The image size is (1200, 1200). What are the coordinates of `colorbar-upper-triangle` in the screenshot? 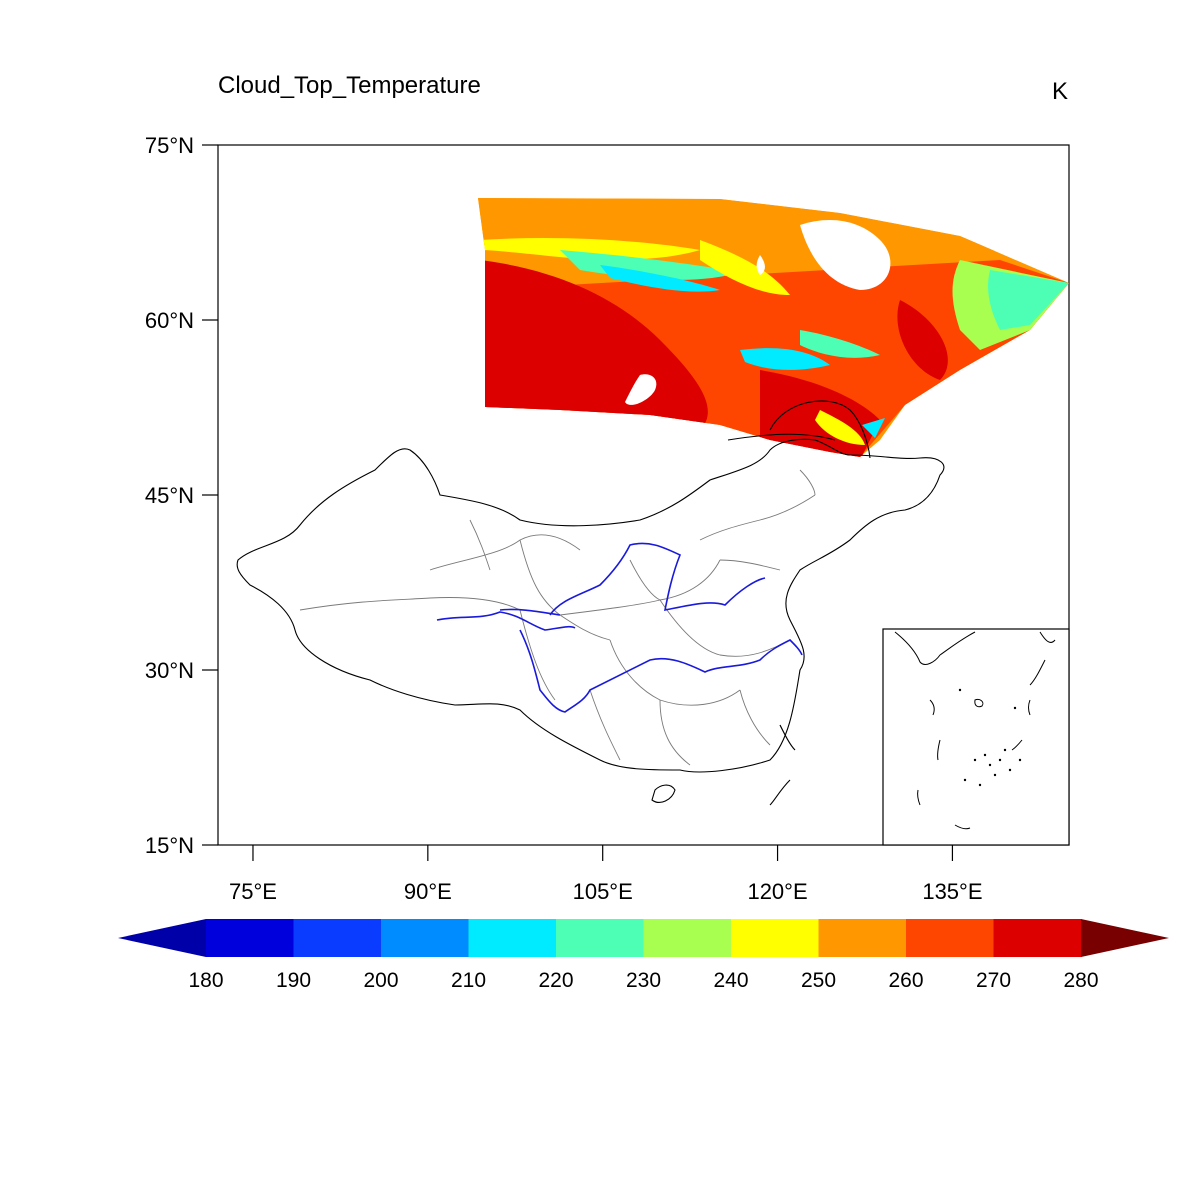 It's located at (1125, 938).